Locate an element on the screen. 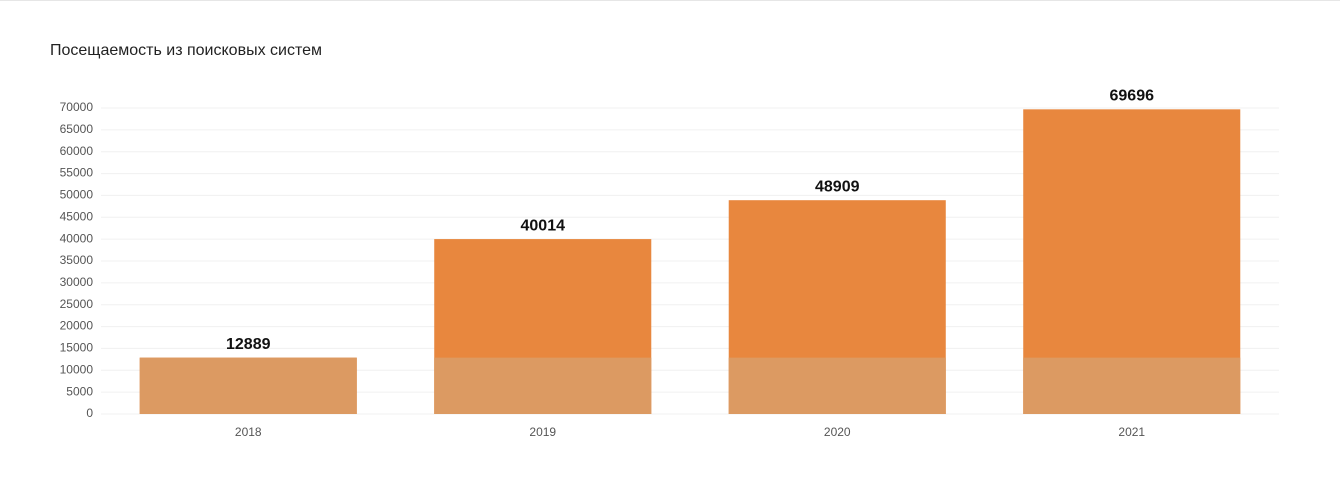 Image resolution: width=1340 pixels, height=495 pixels. y-tick-label: 5000 is located at coordinates (79, 391).